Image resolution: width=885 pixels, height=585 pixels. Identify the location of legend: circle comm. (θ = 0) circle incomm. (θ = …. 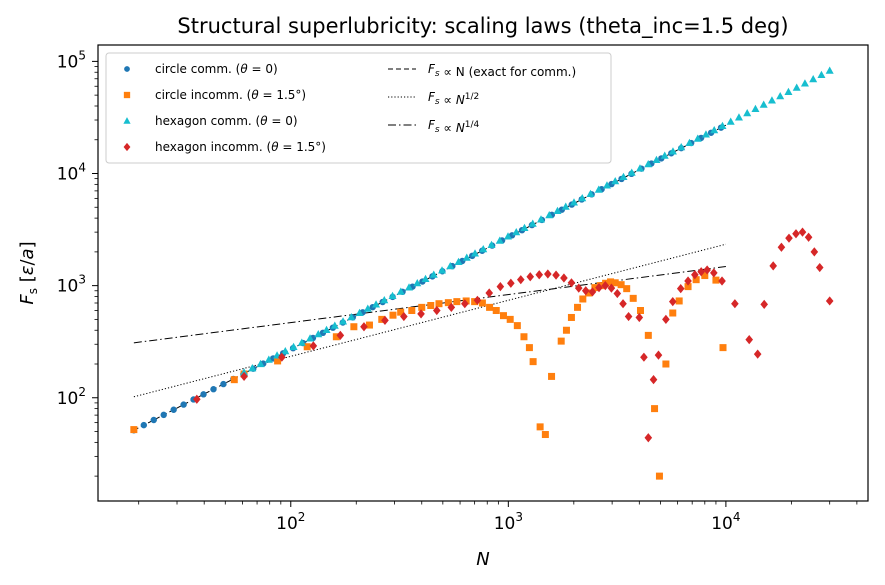
(358, 108).